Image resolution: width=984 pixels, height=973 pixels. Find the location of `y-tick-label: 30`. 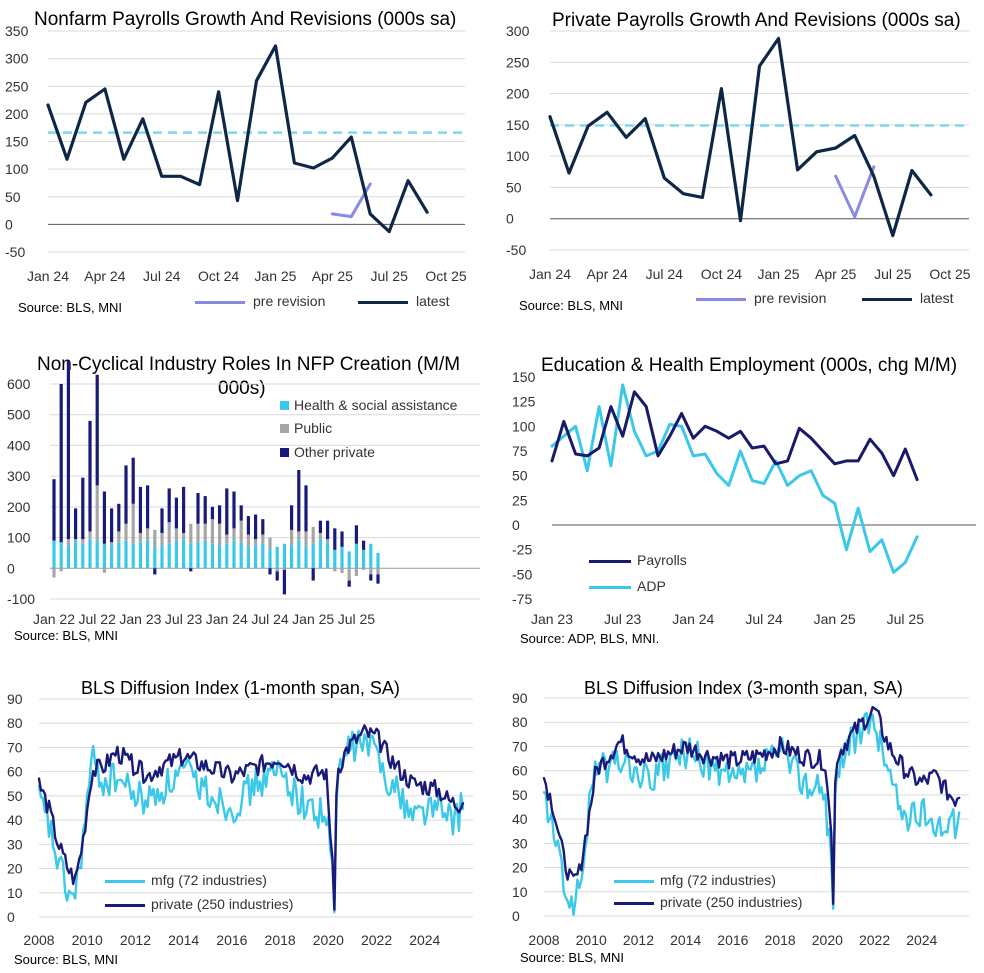

y-tick-label: 30 is located at coordinates (520, 843).